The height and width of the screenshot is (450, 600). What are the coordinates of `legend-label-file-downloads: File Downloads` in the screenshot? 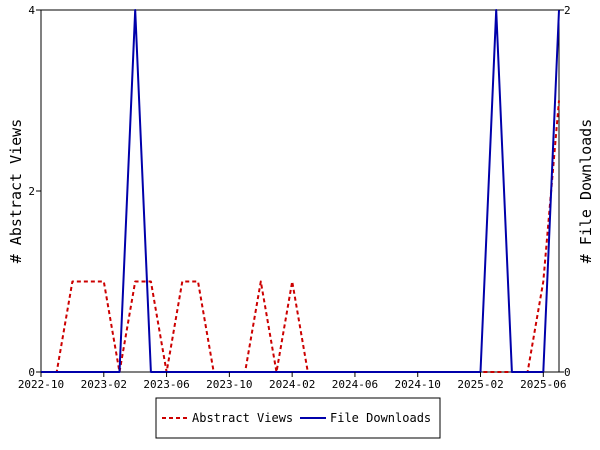 It's located at (380, 418).